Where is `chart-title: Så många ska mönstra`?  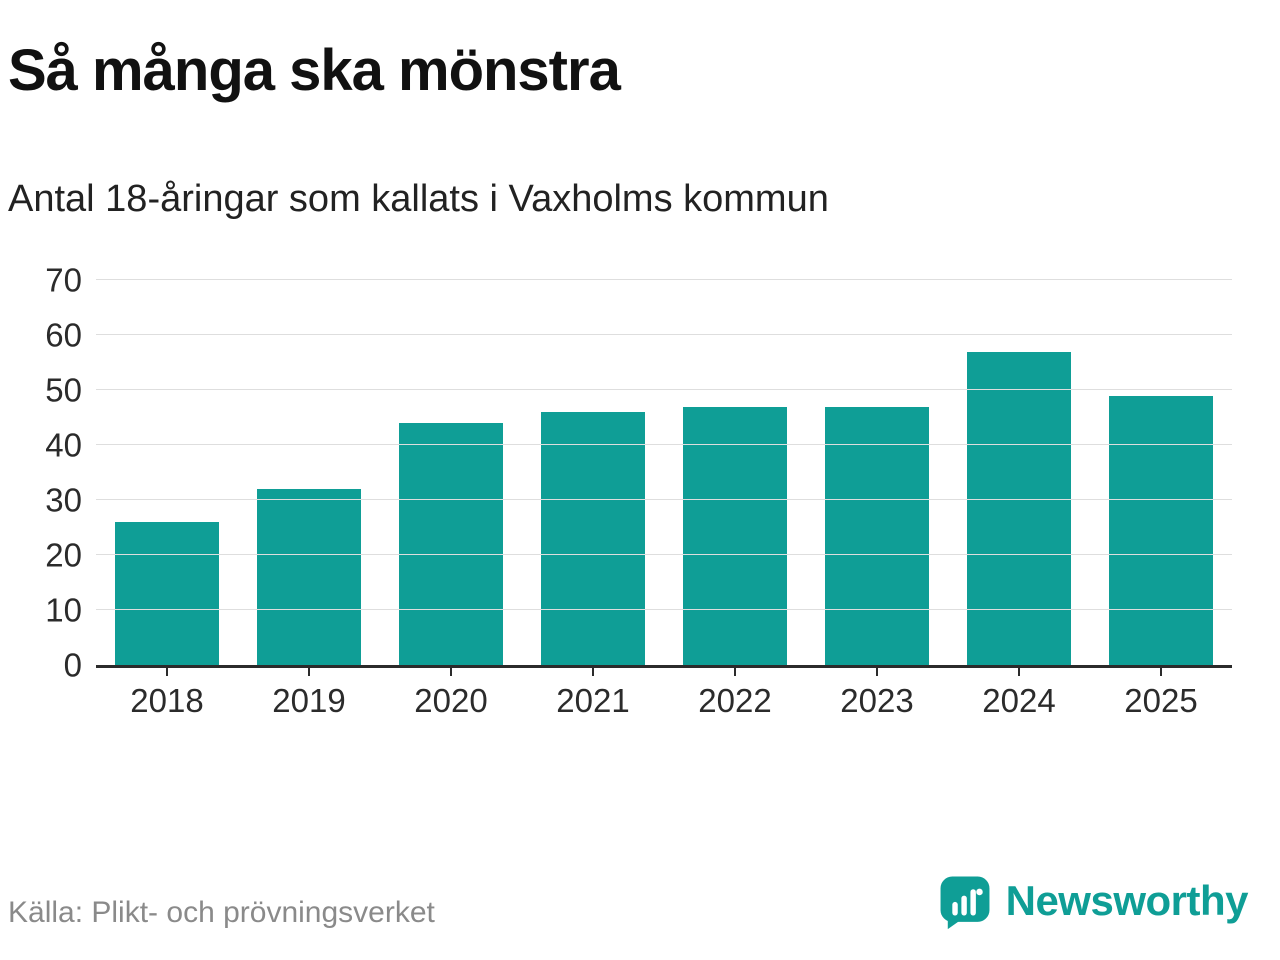
chart-title: Så många ska mönstra is located at coordinates (314, 70).